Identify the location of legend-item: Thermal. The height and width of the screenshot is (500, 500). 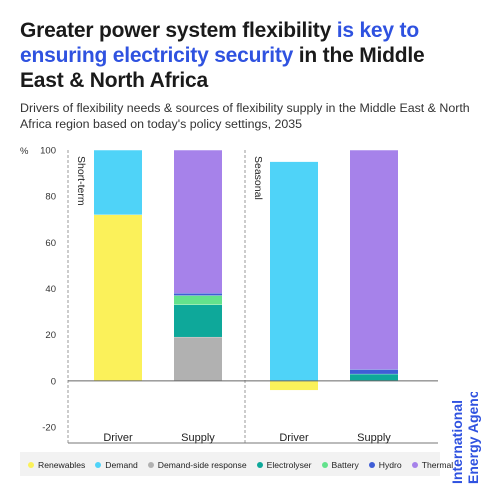
(432, 465).